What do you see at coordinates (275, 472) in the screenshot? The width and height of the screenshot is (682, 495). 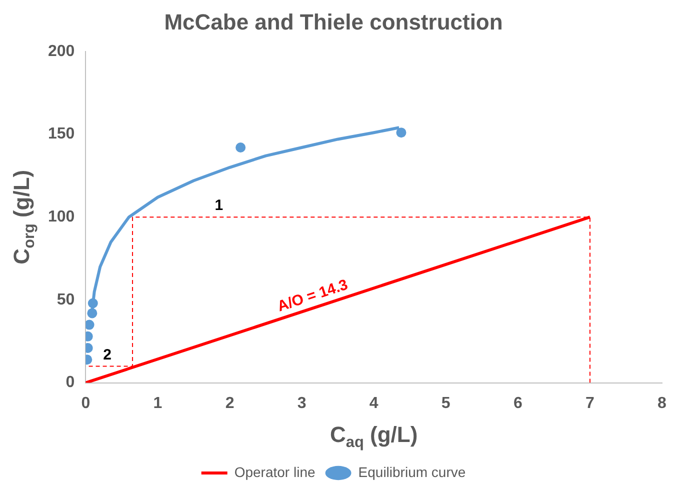 I see `legend-label: Operator line` at bounding box center [275, 472].